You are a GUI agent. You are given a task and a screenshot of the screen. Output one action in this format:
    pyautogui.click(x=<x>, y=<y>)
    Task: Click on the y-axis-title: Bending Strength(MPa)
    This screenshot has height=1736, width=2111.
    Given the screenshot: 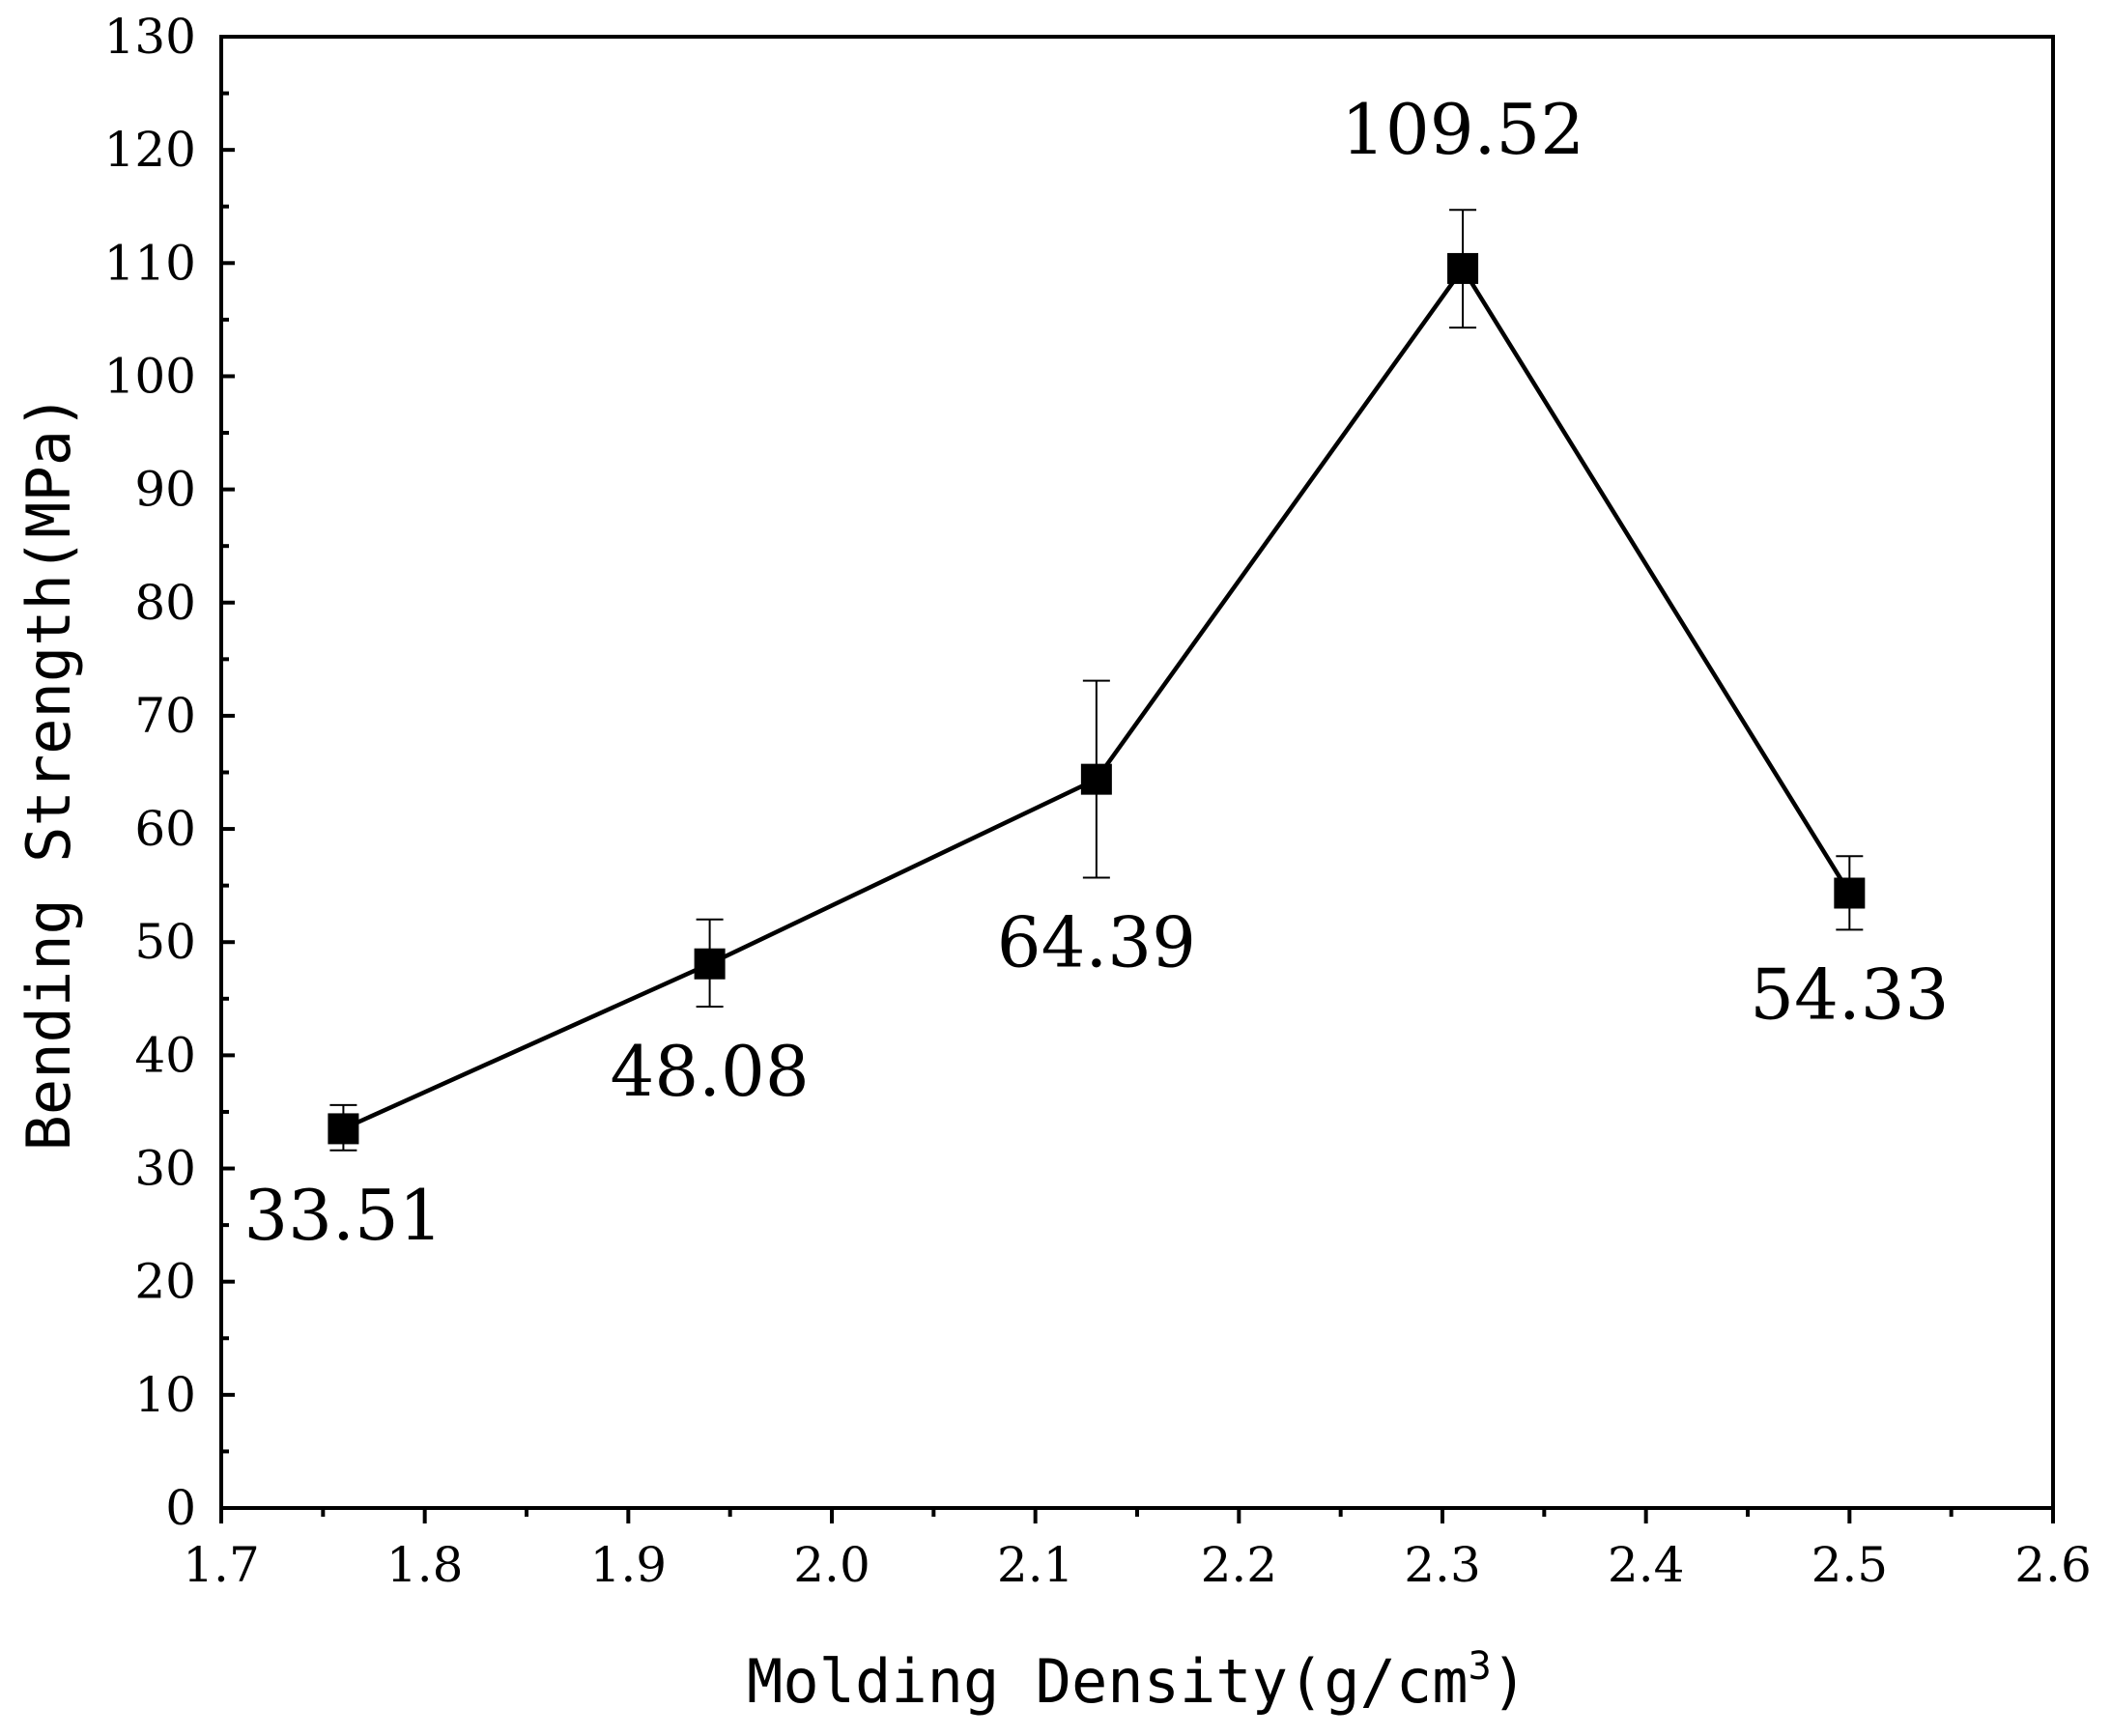 What is the action you would take?
    pyautogui.click(x=49, y=773)
    